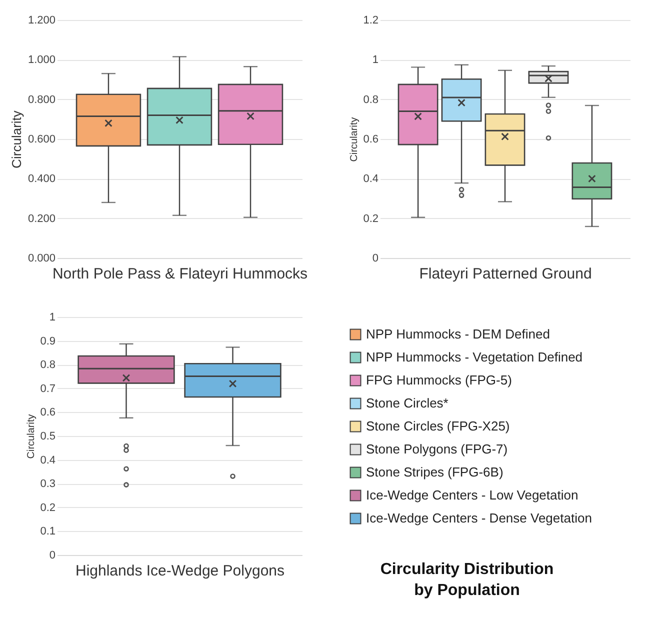 This screenshot has height=623, width=648. What do you see at coordinates (42, 60) in the screenshot?
I see `y-tick-label: 1.000` at bounding box center [42, 60].